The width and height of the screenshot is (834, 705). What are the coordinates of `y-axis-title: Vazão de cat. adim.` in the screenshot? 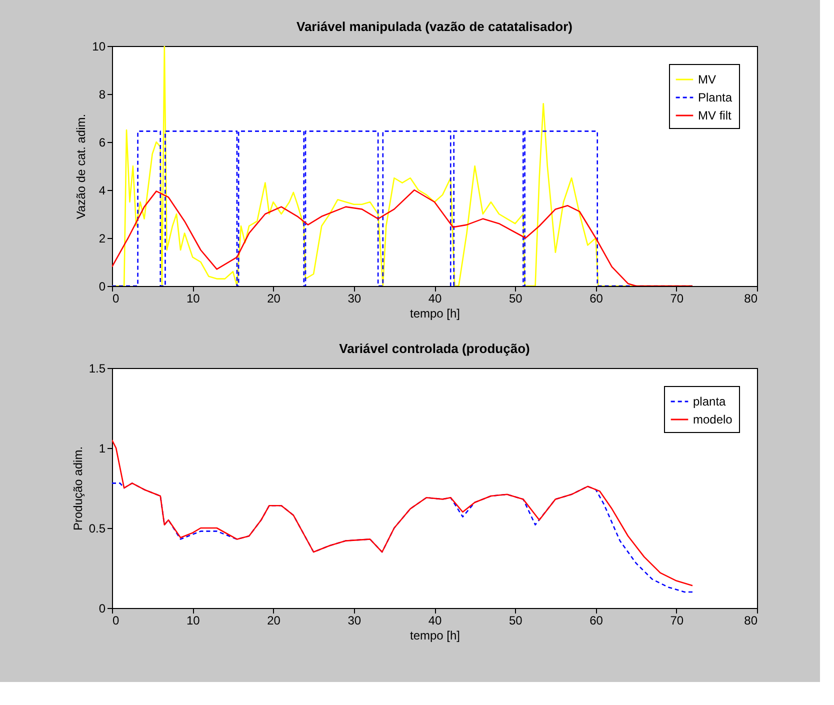 It's located at (81, 167).